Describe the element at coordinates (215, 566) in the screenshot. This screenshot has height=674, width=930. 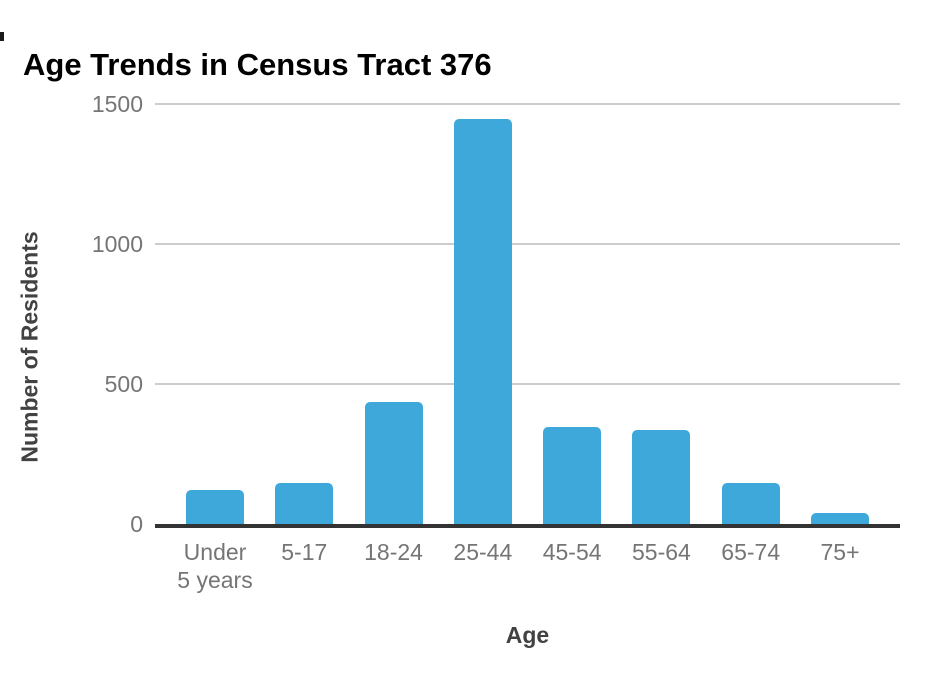
I see `x-axis-label-0: Under 5 years` at that location.